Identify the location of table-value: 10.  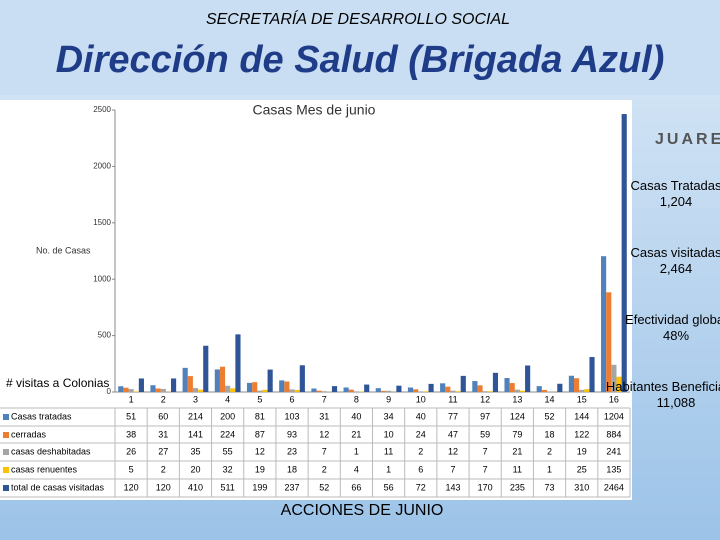
(389, 434).